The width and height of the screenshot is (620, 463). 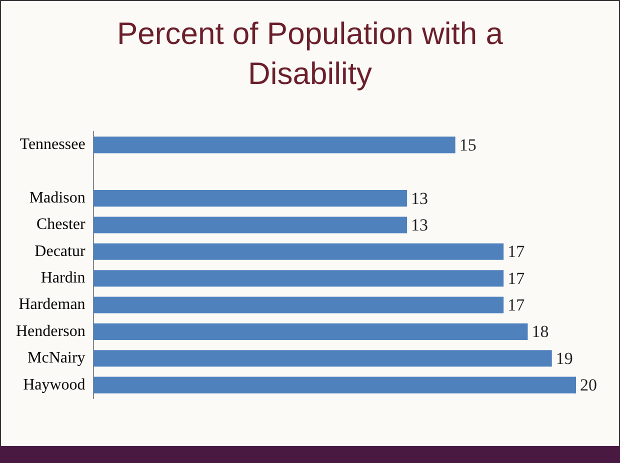 What do you see at coordinates (588, 385) in the screenshot?
I see `data-label: 20` at bounding box center [588, 385].